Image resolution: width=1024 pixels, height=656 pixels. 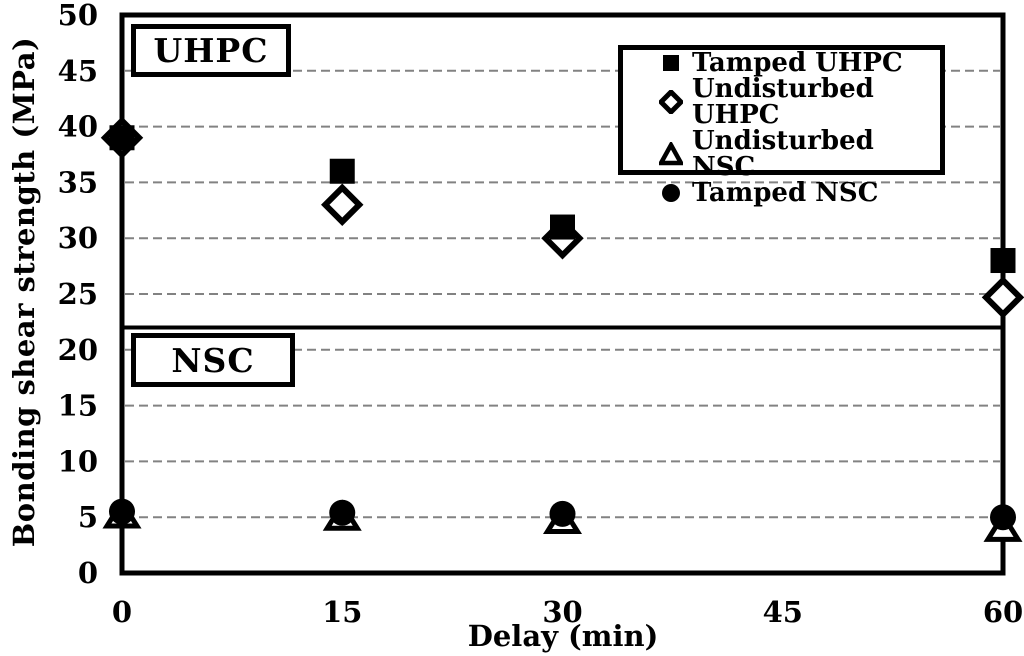 I want to click on legend-item: Tamped UHPC, so click(x=799, y=63).